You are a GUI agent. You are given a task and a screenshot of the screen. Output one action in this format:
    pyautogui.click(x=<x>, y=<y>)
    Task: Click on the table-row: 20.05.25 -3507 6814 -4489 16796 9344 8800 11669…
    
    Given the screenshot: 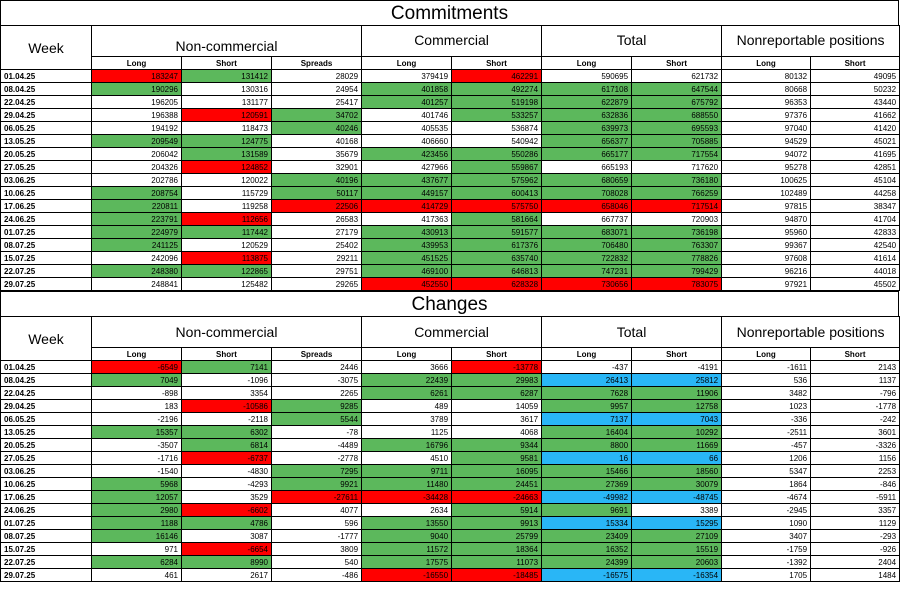 What is the action you would take?
    pyautogui.click(x=450, y=445)
    